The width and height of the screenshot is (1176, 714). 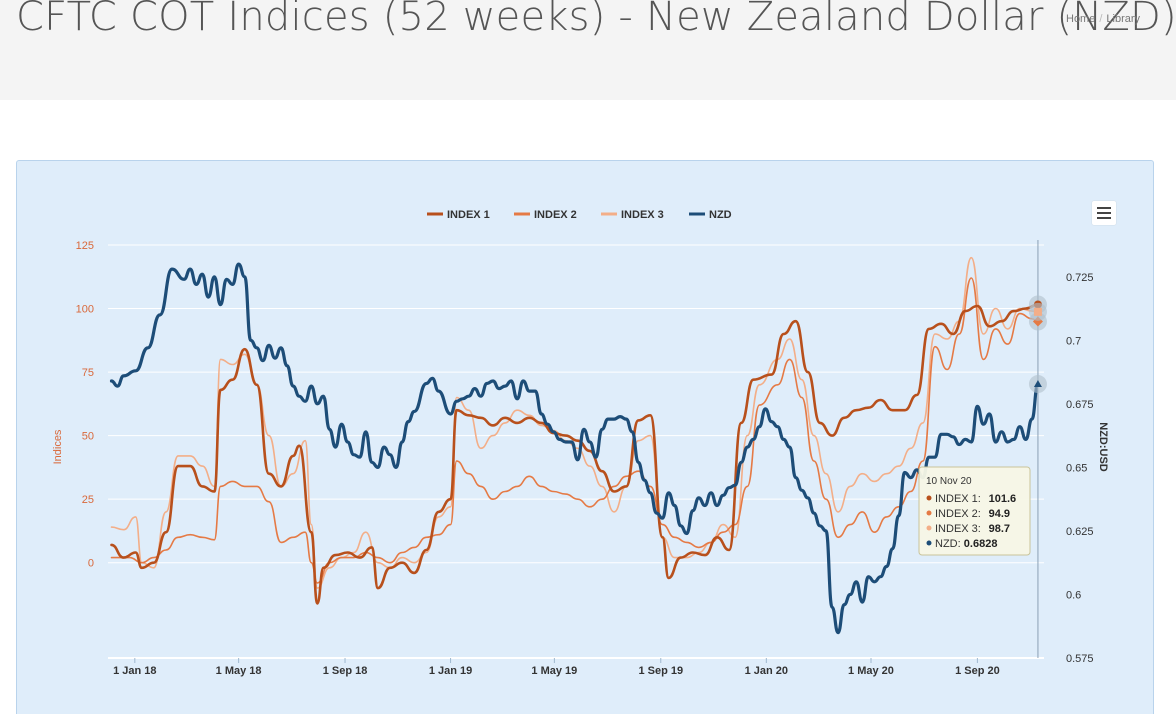 What do you see at coordinates (1080, 659) in the screenshot?
I see `right-axis-tick-label: 0.575` at bounding box center [1080, 659].